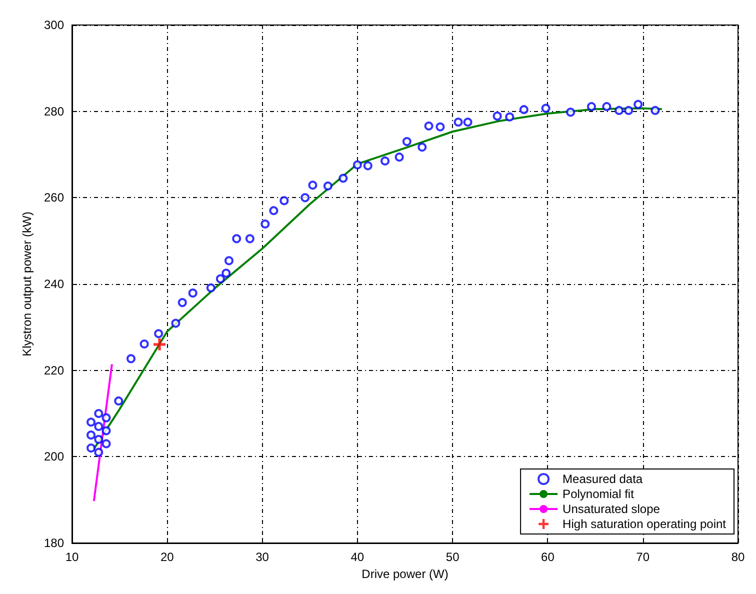 The height and width of the screenshot is (594, 756). I want to click on legend-label: Unsaturated slope, so click(611, 509).